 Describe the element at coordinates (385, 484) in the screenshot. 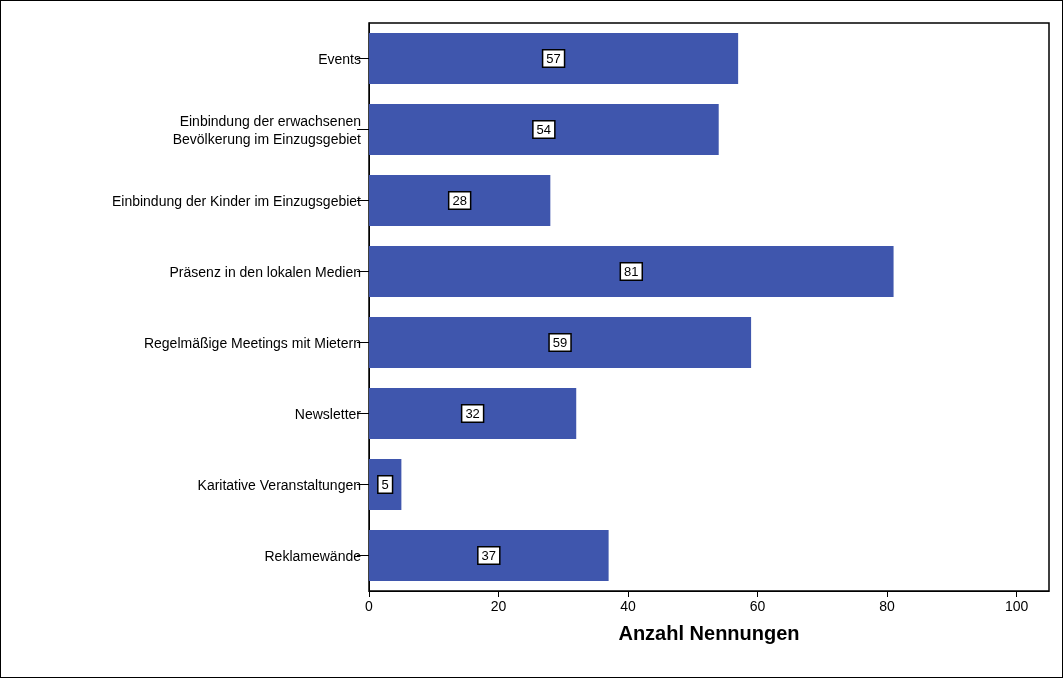

I see `data-label: 5` at that location.